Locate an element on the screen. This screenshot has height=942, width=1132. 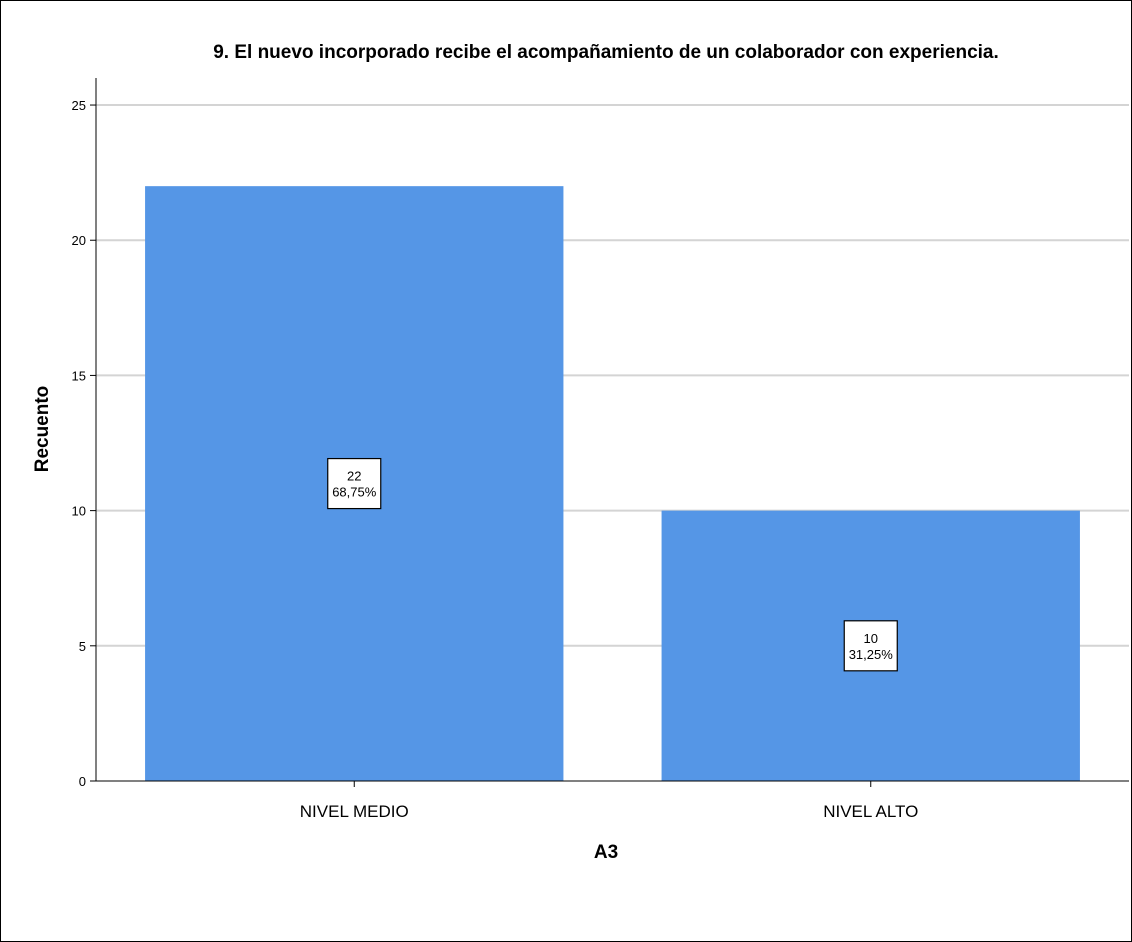
y-tick-label: 20 is located at coordinates (79, 240).